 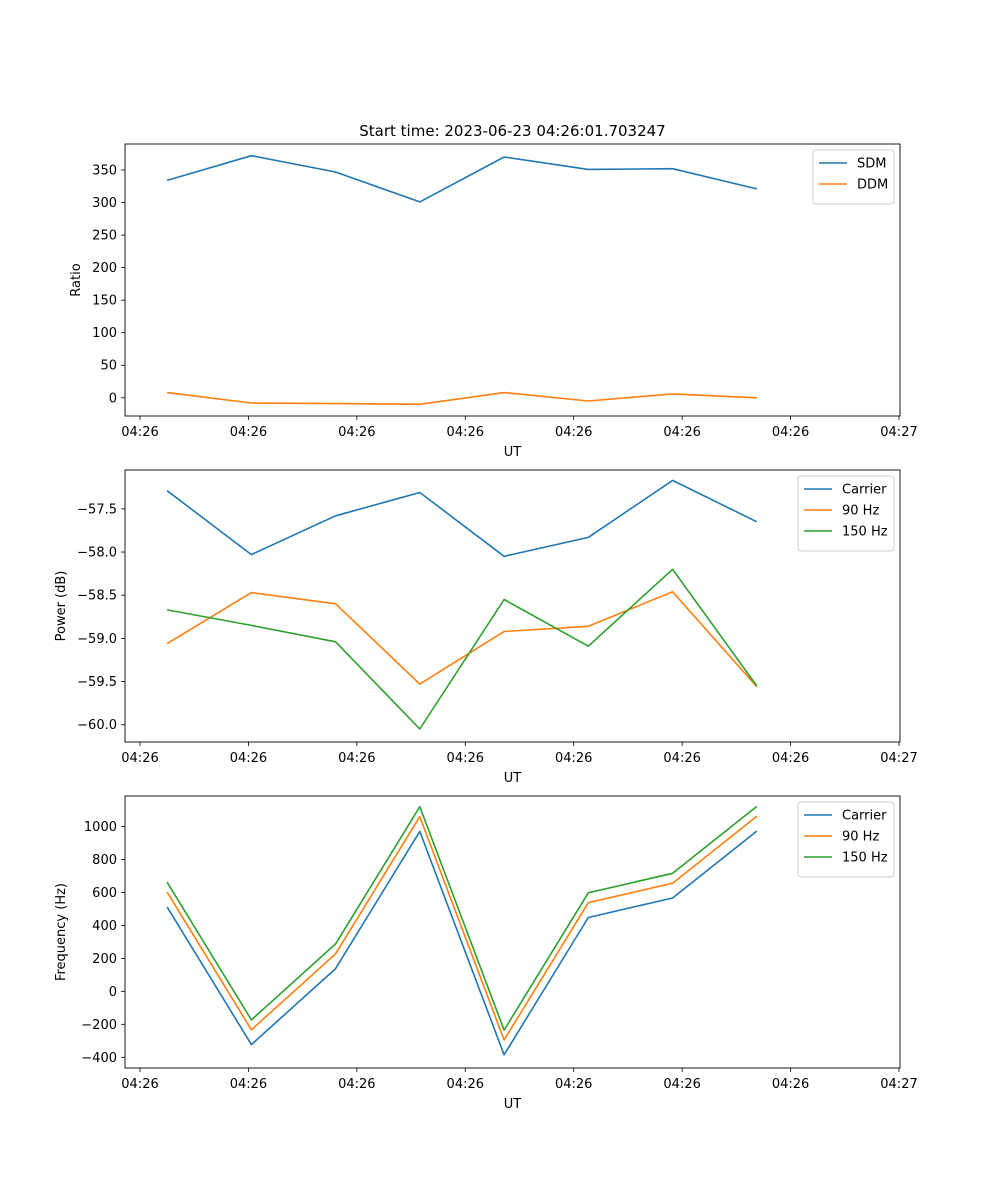 I want to click on y-tick-label: −58.5, so click(x=97, y=596).